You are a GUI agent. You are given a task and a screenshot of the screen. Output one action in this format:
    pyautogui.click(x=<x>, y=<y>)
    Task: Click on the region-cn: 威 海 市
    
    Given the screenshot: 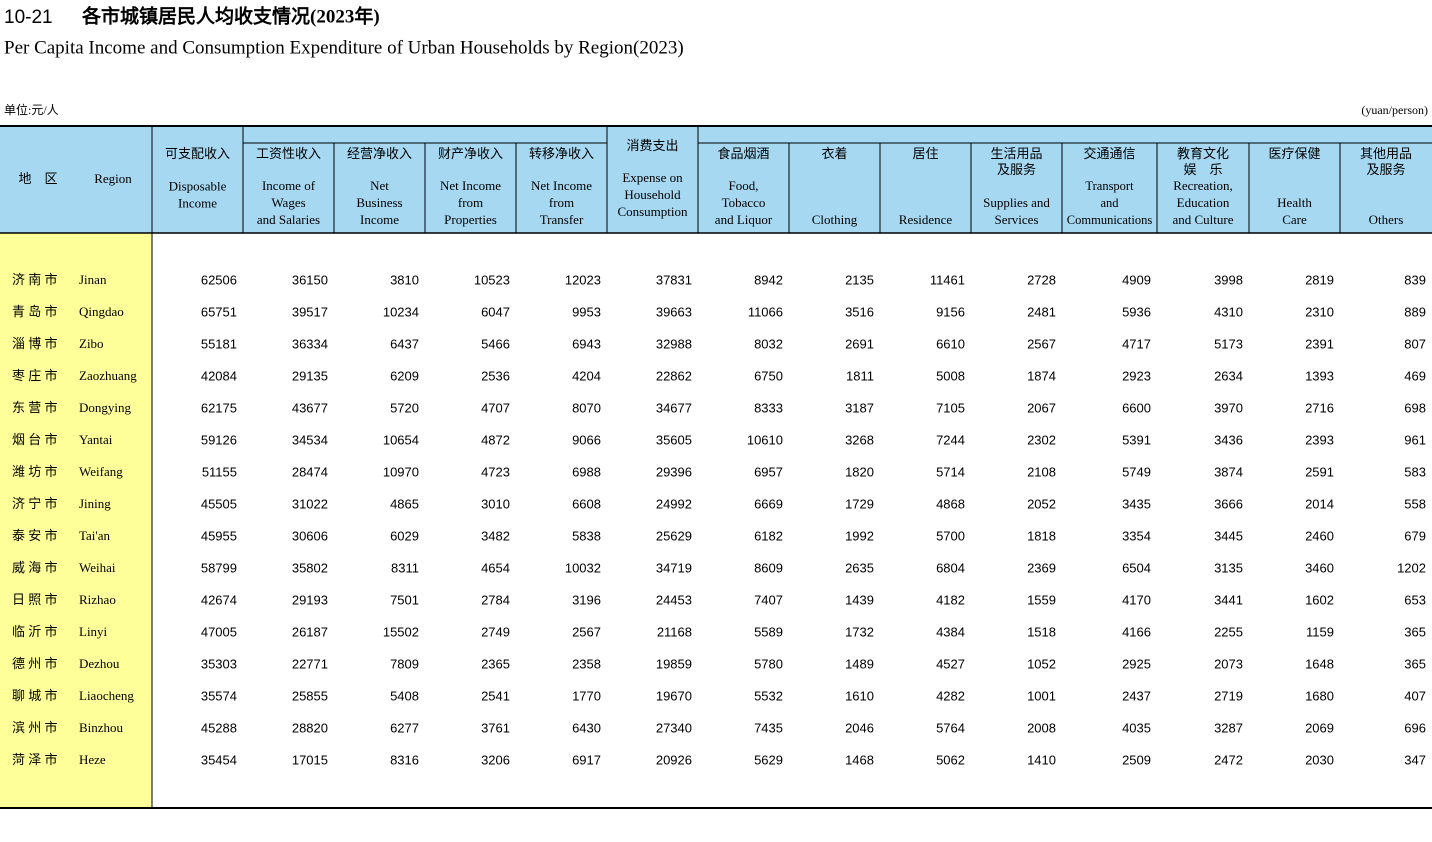 What is the action you would take?
    pyautogui.click(x=35, y=567)
    